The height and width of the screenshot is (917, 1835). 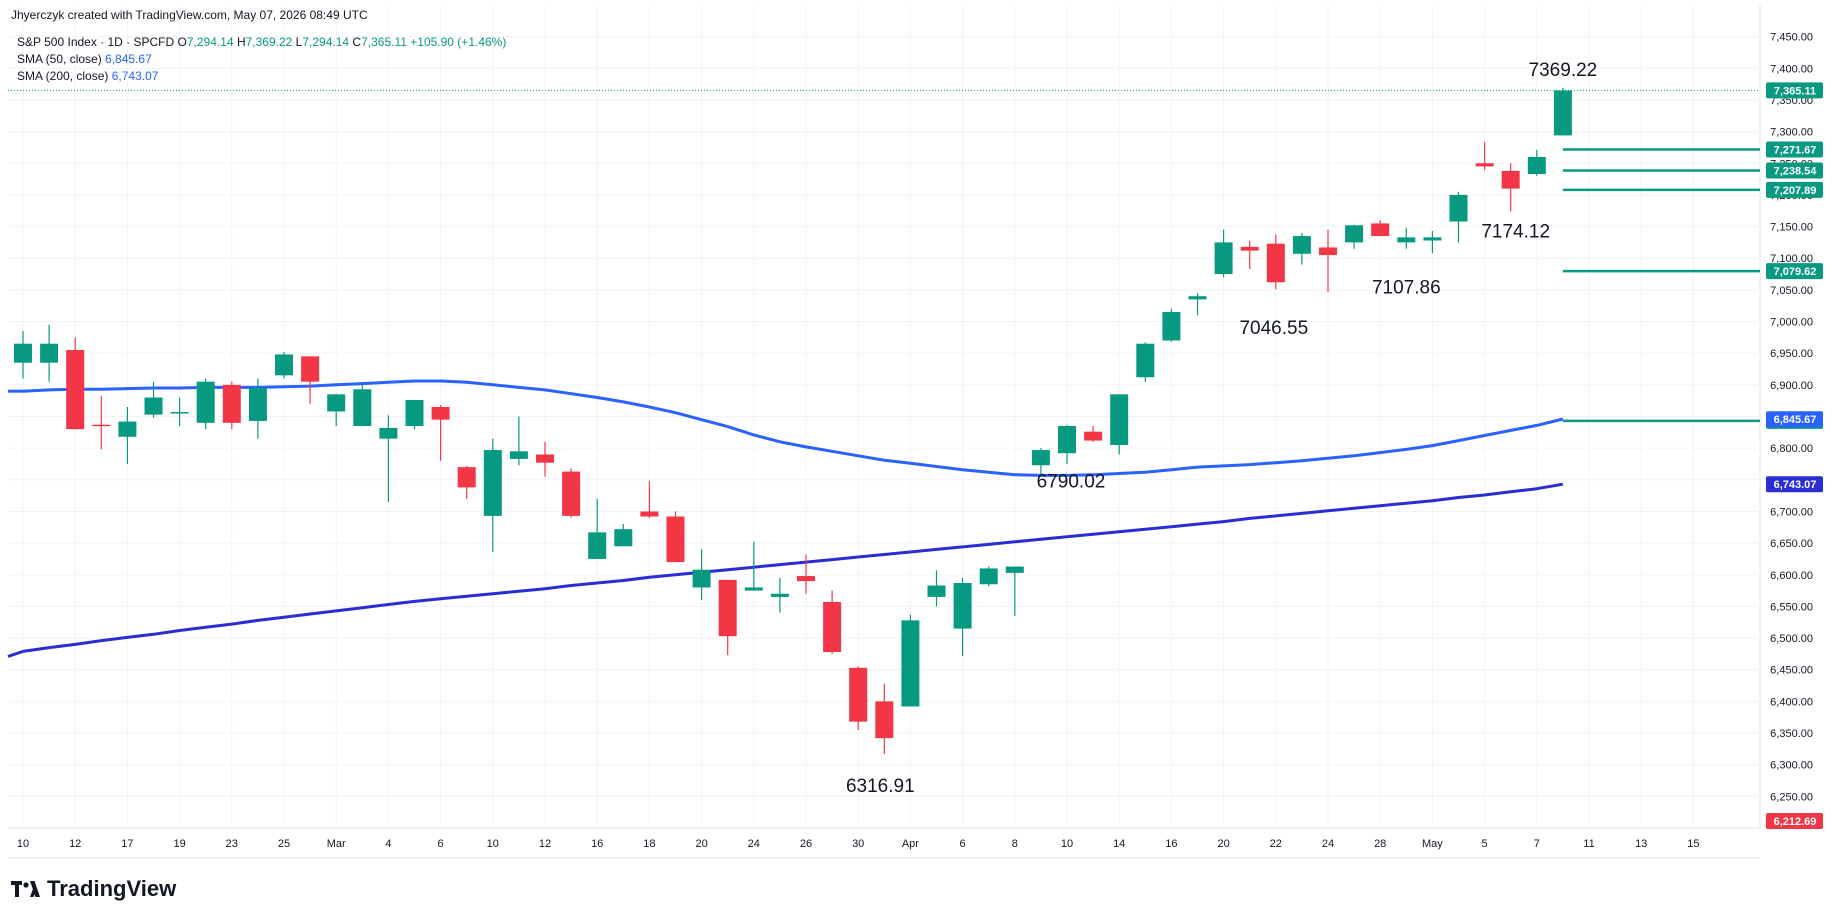 I want to click on x-tick-label: 16, so click(x=597, y=844).